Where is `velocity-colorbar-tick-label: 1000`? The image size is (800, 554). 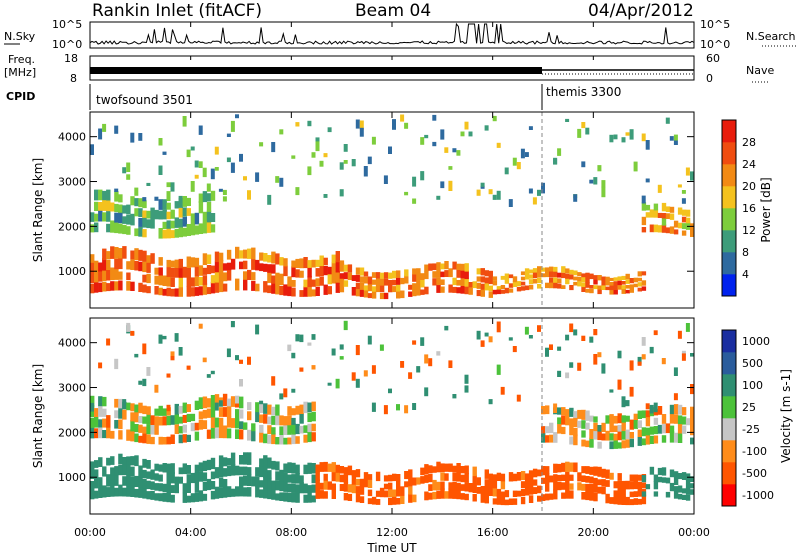
velocity-colorbar-tick-label: 1000 is located at coordinates (756, 341).